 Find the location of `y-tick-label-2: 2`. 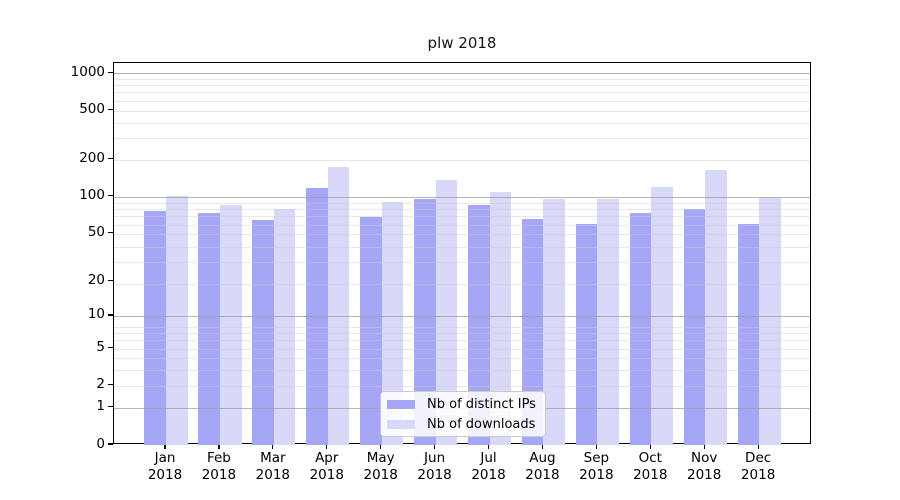

y-tick-label-2: 2 is located at coordinates (100, 384).